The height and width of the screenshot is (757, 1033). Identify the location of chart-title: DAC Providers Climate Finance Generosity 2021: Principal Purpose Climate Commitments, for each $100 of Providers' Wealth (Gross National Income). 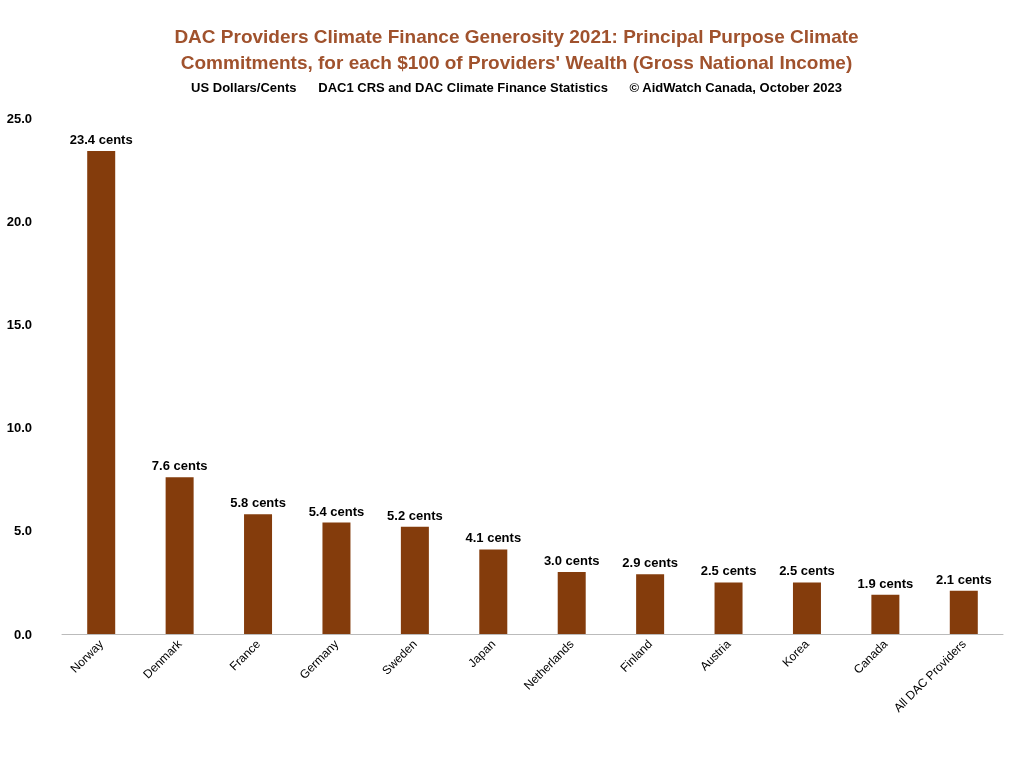
(516, 49).